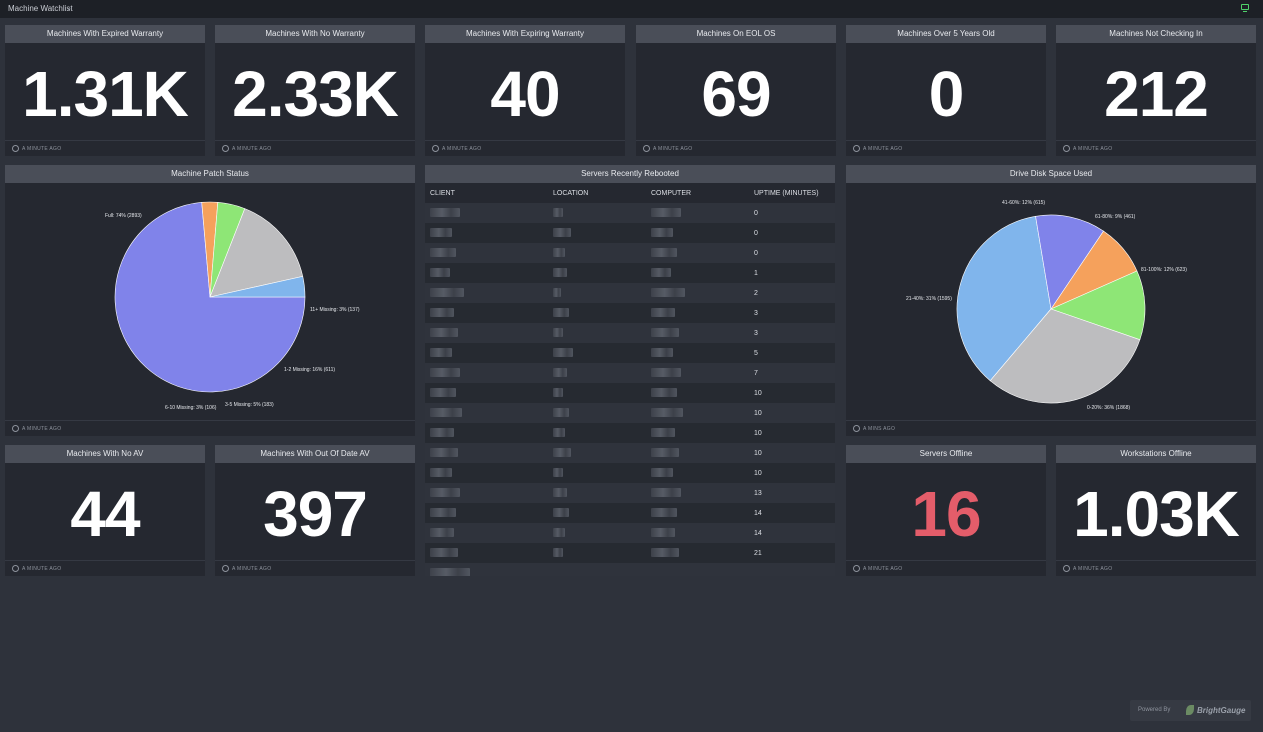 The image size is (1263, 732). Describe the element at coordinates (1245, 8) in the screenshot. I see `monitor-icon` at that location.